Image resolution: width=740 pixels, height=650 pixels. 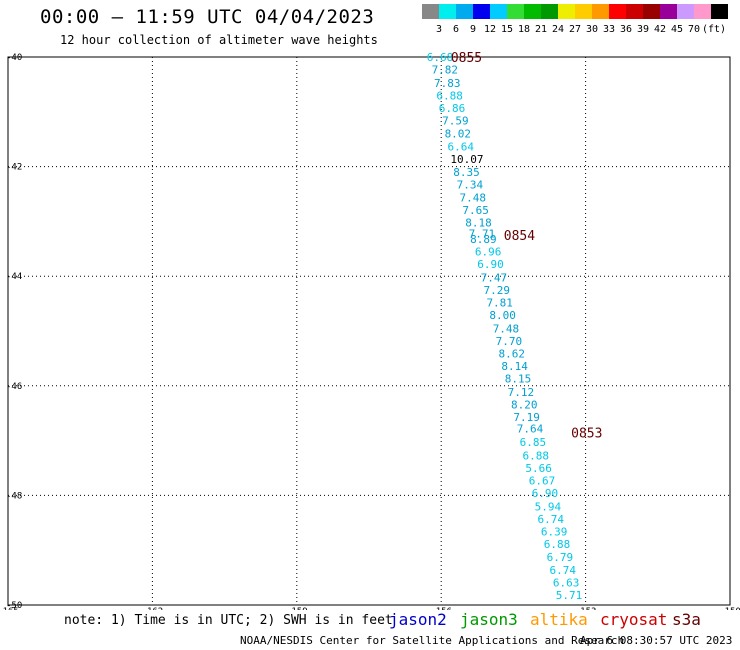 I want to click on y-tick-label: -46, so click(x=14, y=387).